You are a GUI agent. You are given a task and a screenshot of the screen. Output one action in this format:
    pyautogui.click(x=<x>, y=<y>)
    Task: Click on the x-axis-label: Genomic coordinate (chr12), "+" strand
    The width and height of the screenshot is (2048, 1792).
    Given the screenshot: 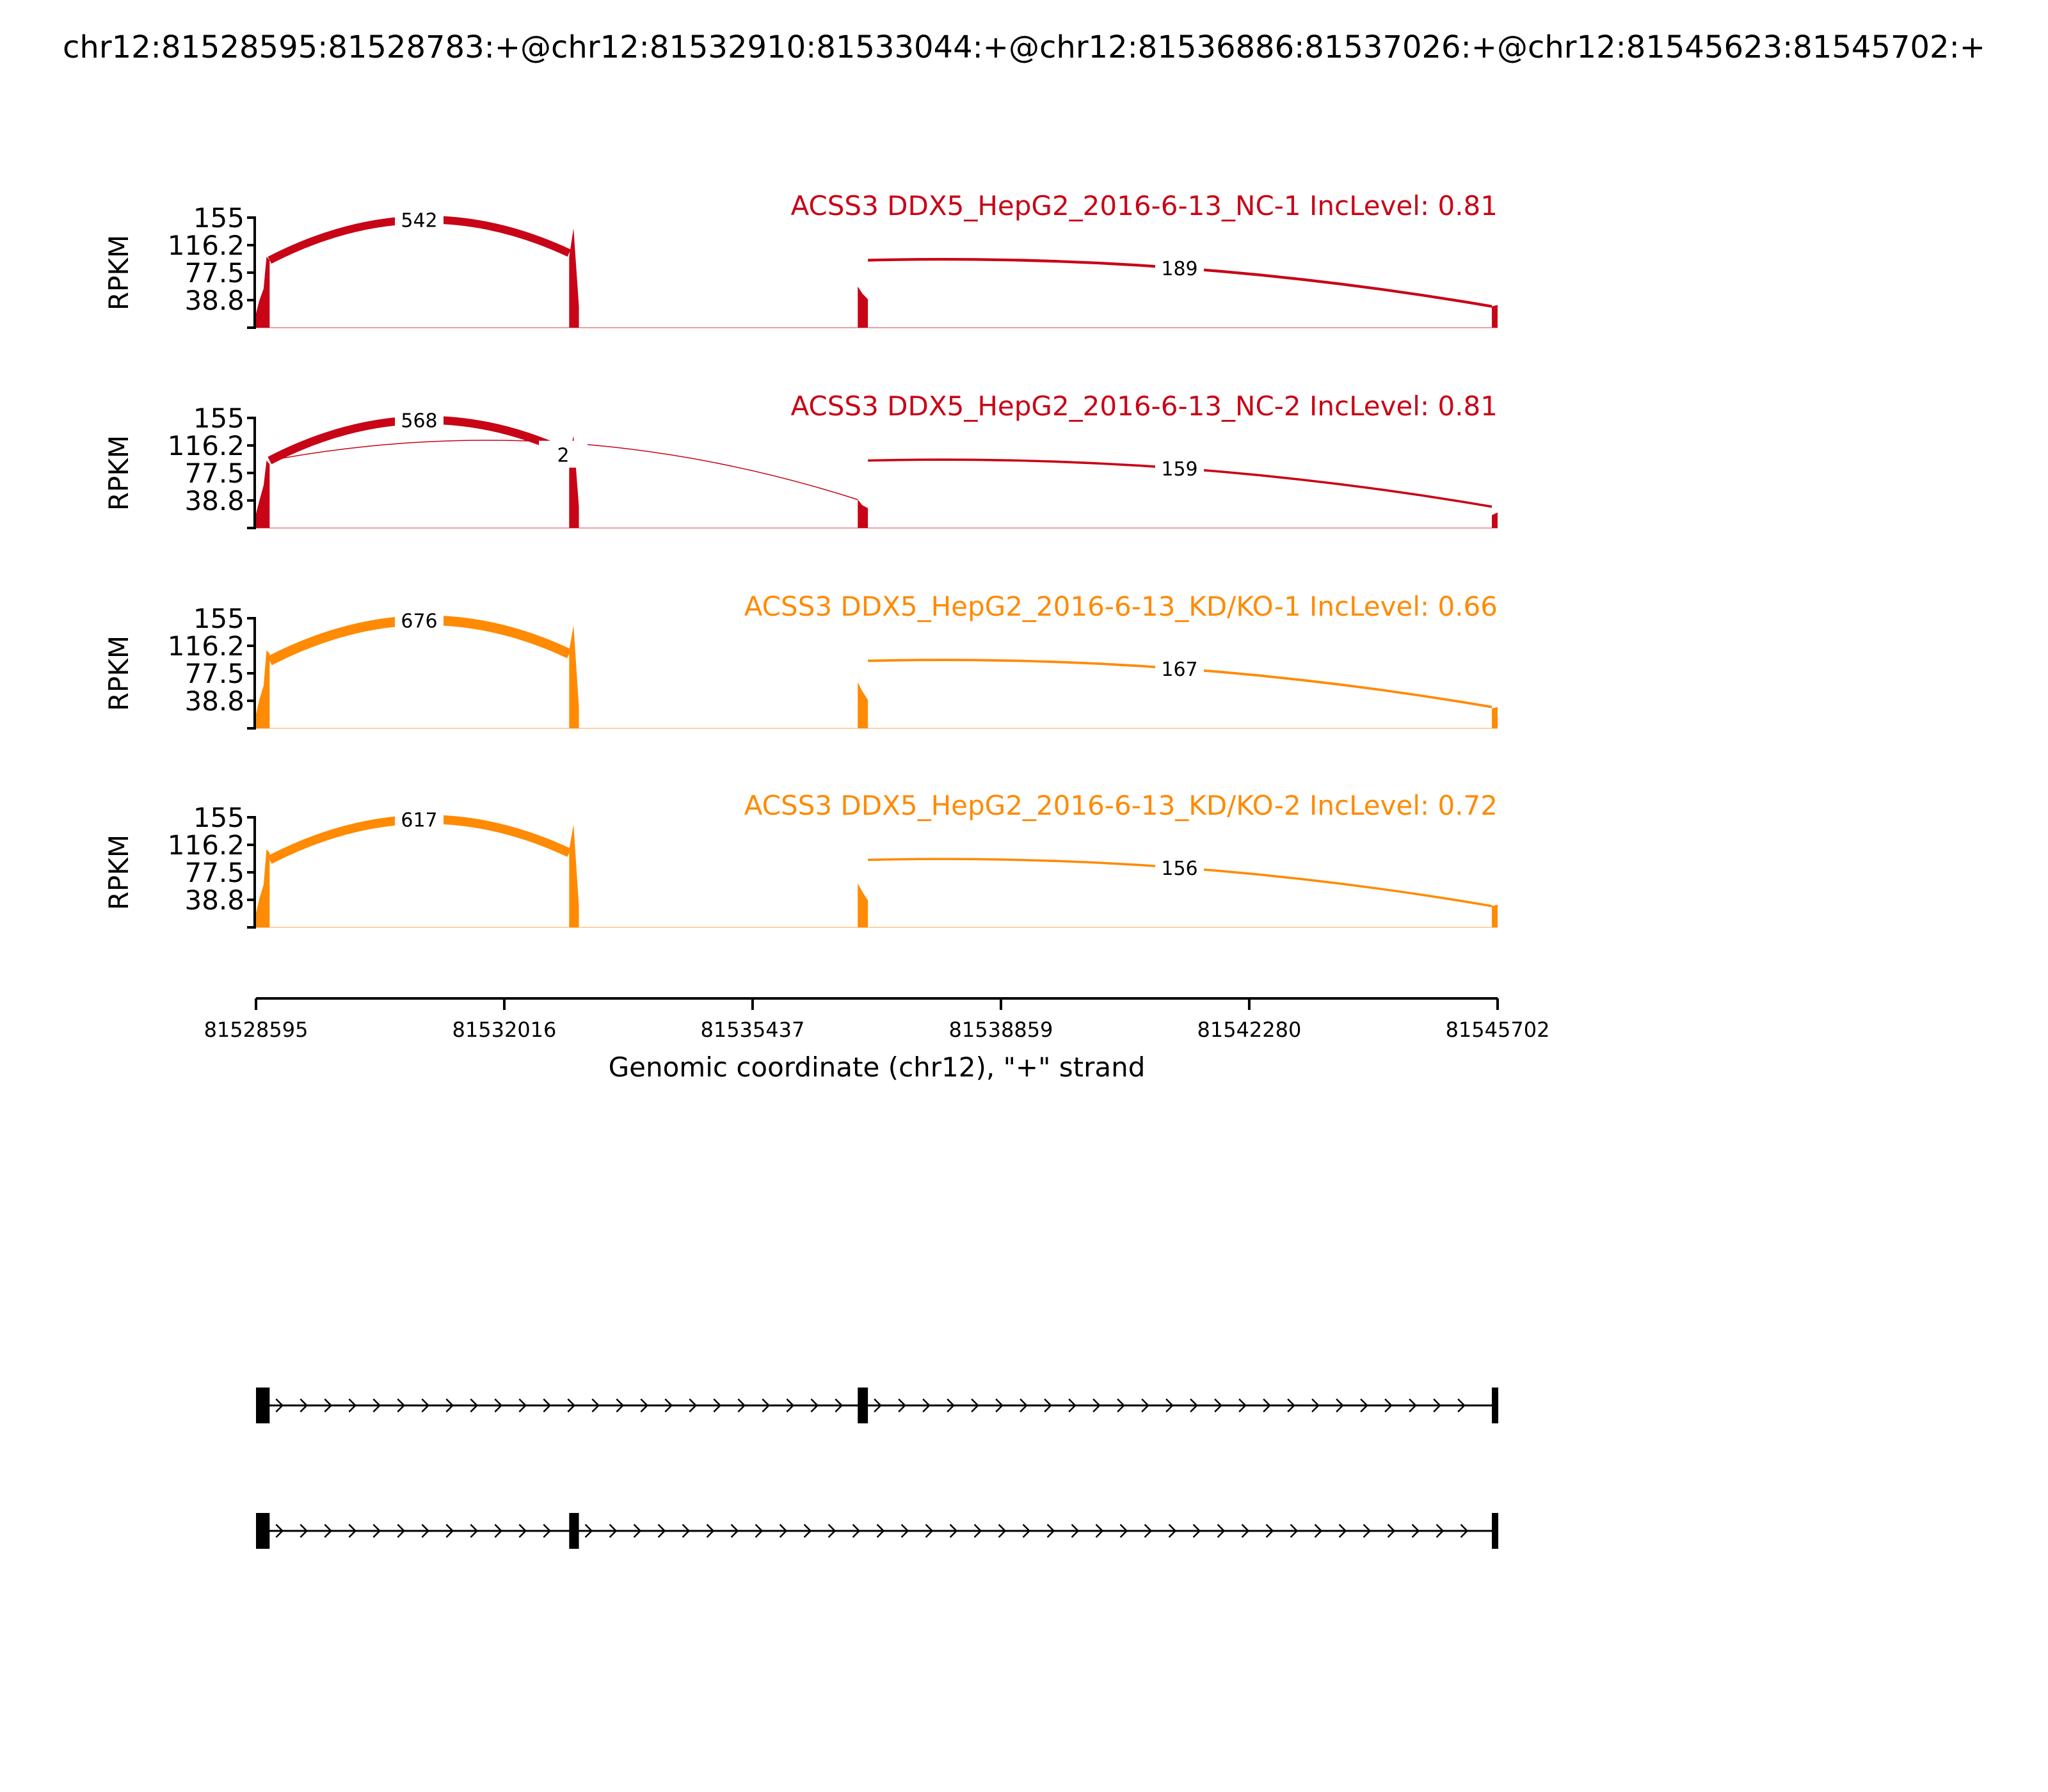 What is the action you would take?
    pyautogui.click(x=877, y=1067)
    